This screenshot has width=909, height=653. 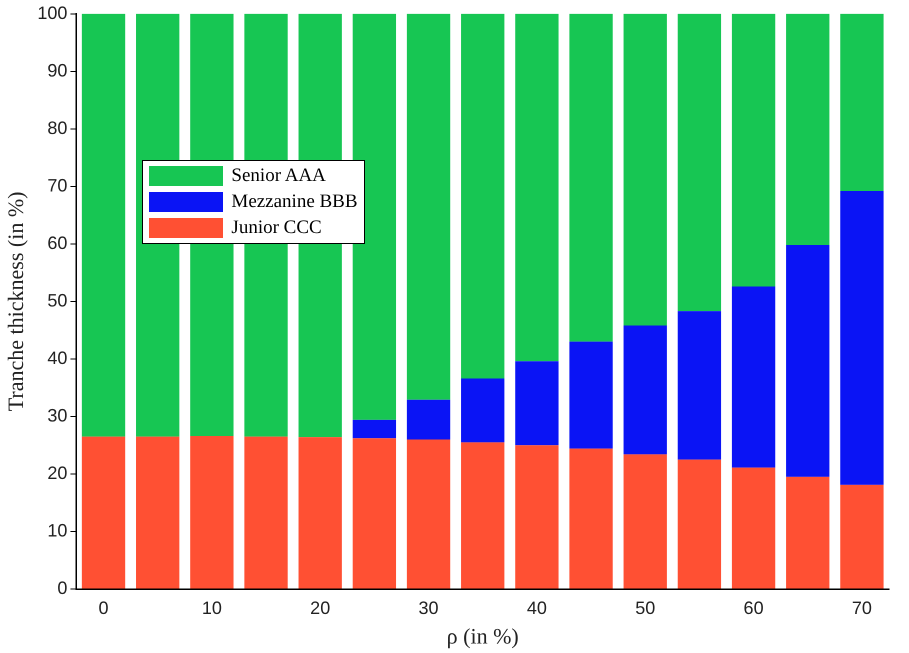 I want to click on x-tick-label: 70, so click(x=862, y=608).